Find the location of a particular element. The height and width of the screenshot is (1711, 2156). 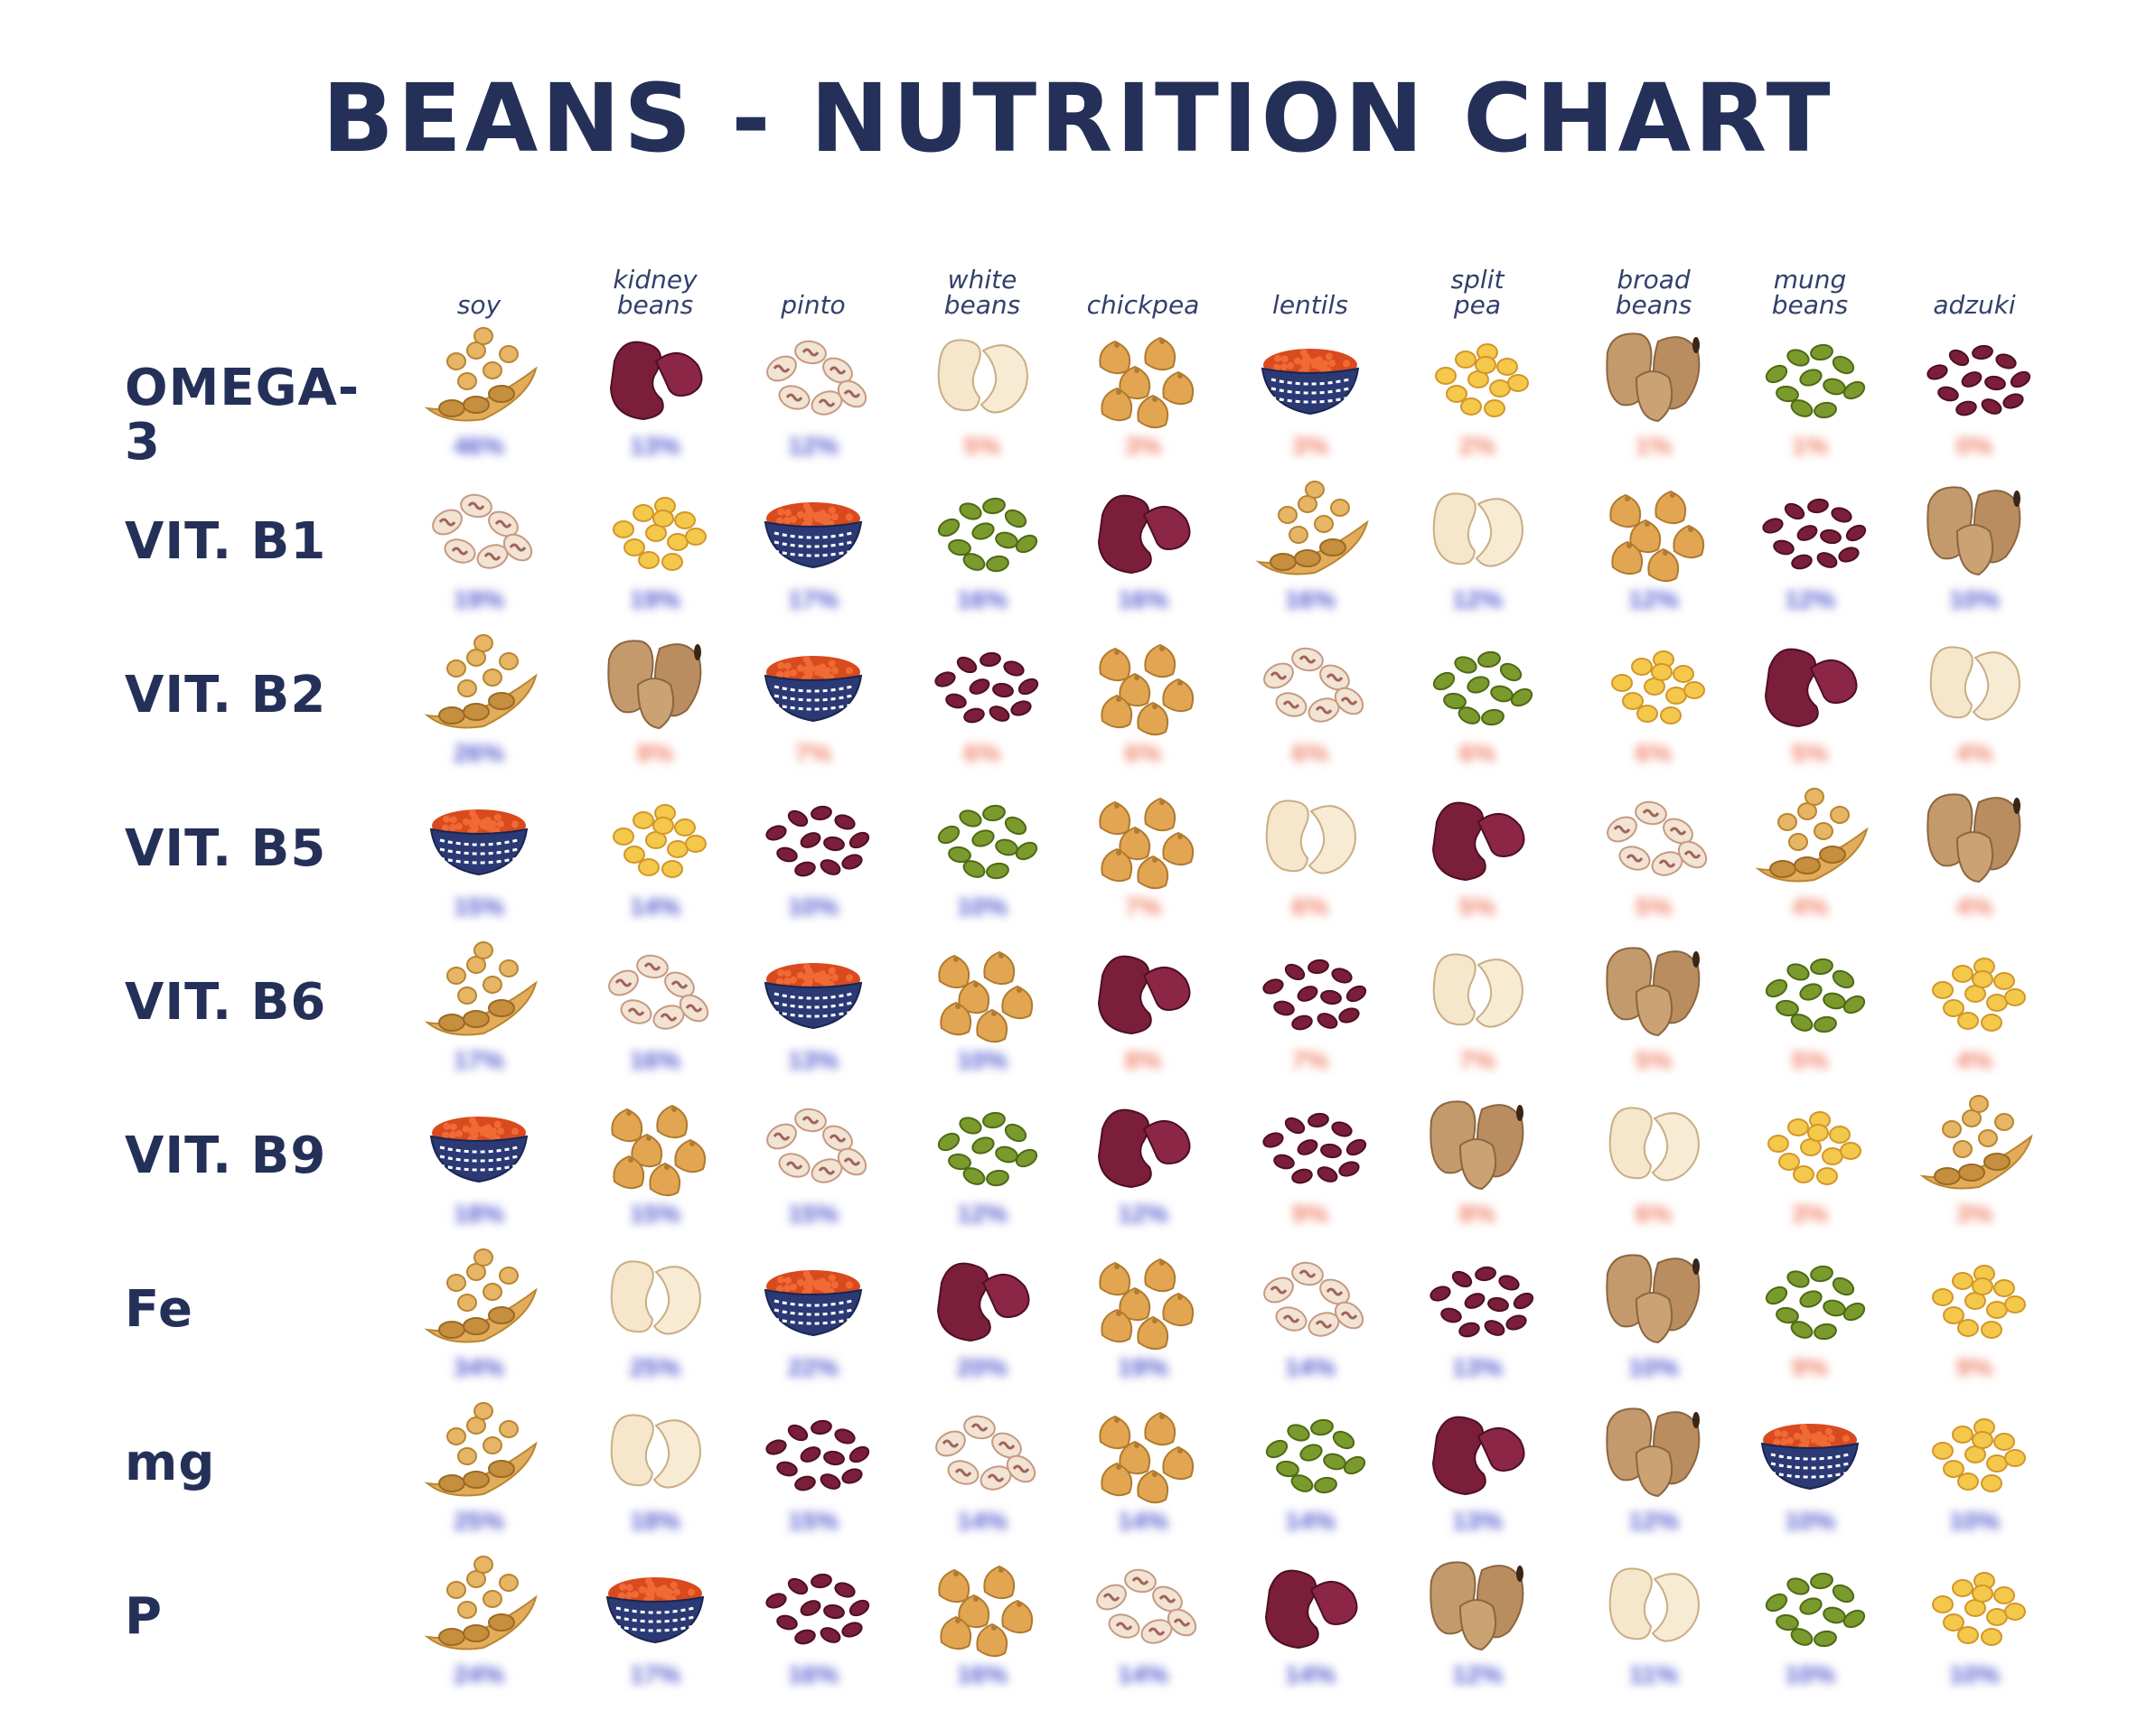

column-header: mung beans is located at coordinates (1810, 290).